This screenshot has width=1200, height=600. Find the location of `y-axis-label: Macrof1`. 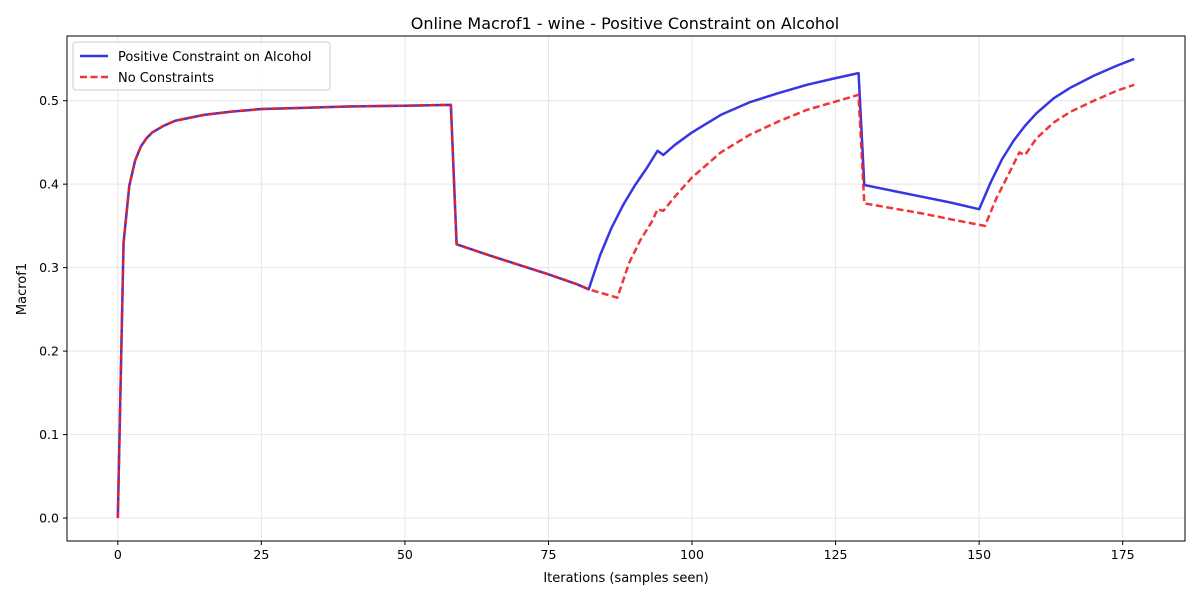

y-axis-label: Macrof1 is located at coordinates (22, 289).